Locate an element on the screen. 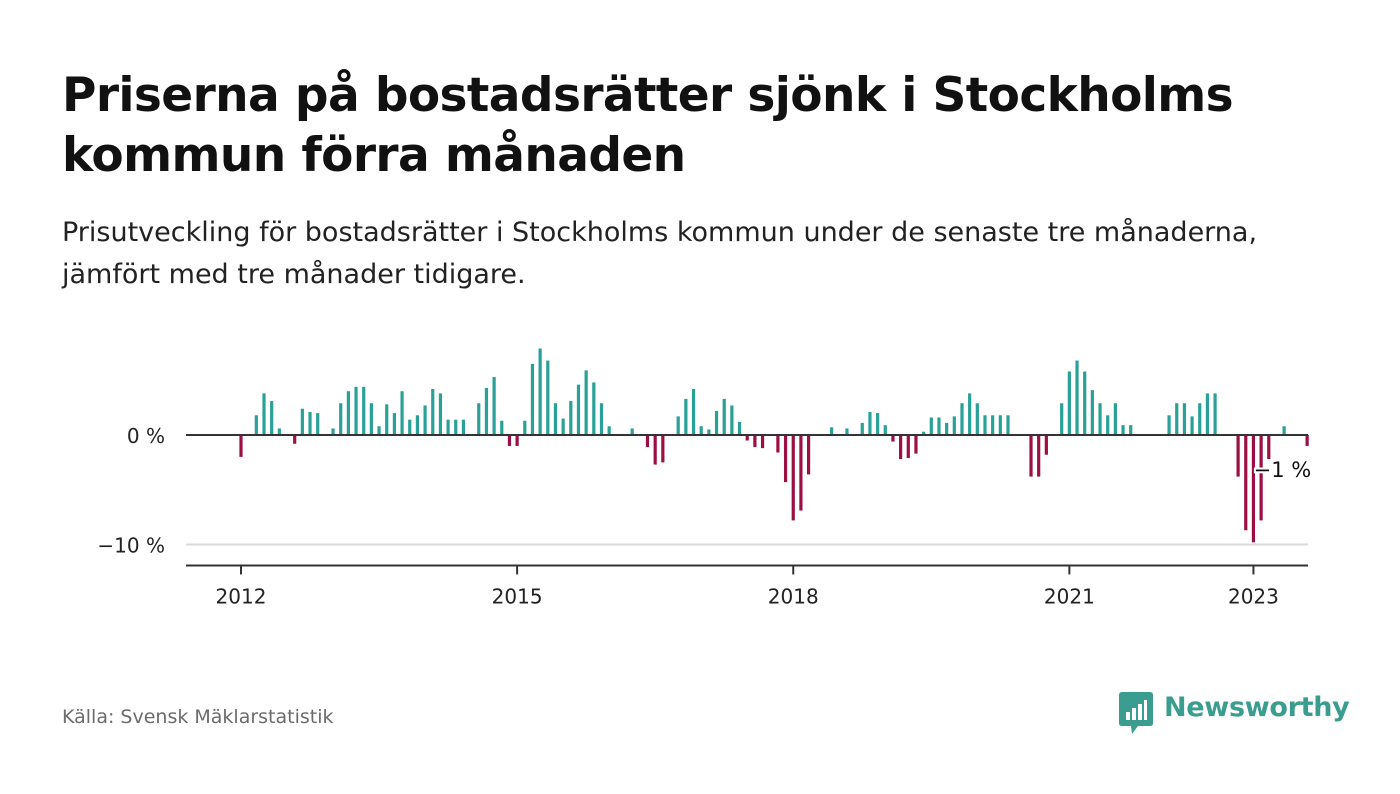 The image size is (1400, 794). x-tick-label: 2012 is located at coordinates (241, 596).